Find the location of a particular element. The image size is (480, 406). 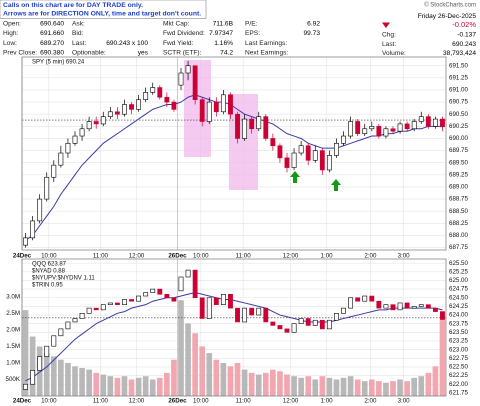

value: 38,793,424 is located at coordinates (459, 53).